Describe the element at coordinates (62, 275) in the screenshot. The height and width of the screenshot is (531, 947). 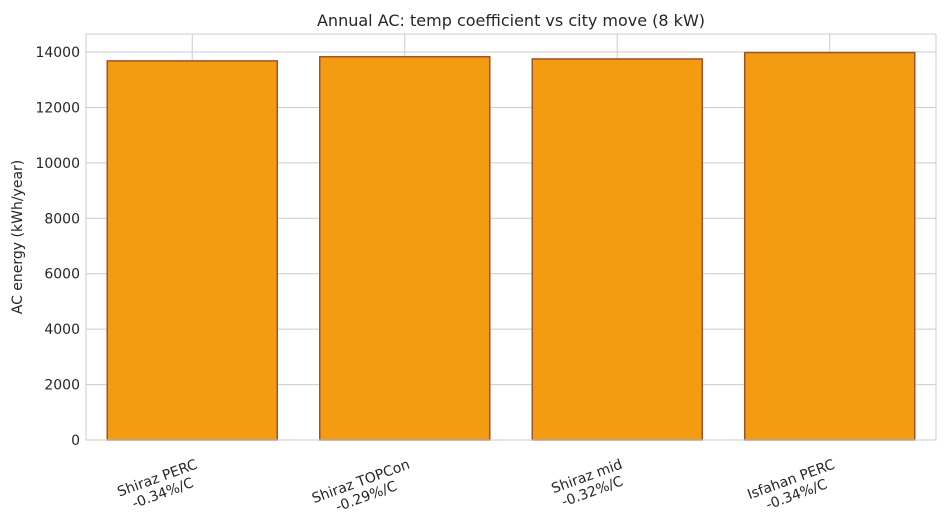
I see `y-tick-label: 6000` at that location.